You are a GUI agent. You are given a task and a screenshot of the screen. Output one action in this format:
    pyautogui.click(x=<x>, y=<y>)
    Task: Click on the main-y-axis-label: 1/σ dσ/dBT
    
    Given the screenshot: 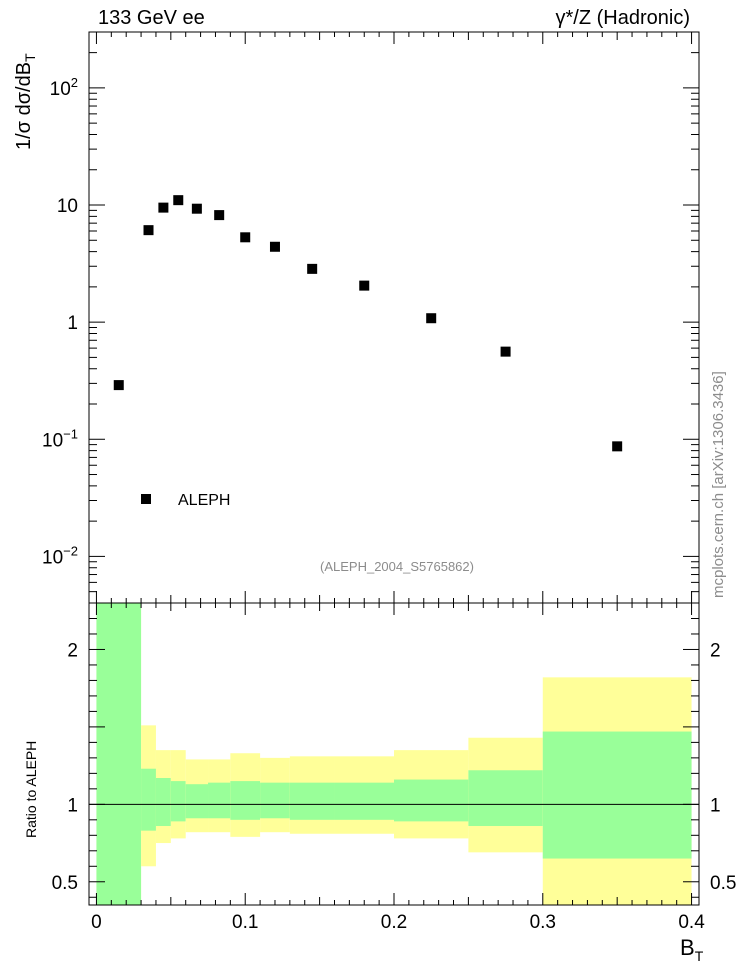 What is the action you would take?
    pyautogui.click(x=25, y=101)
    